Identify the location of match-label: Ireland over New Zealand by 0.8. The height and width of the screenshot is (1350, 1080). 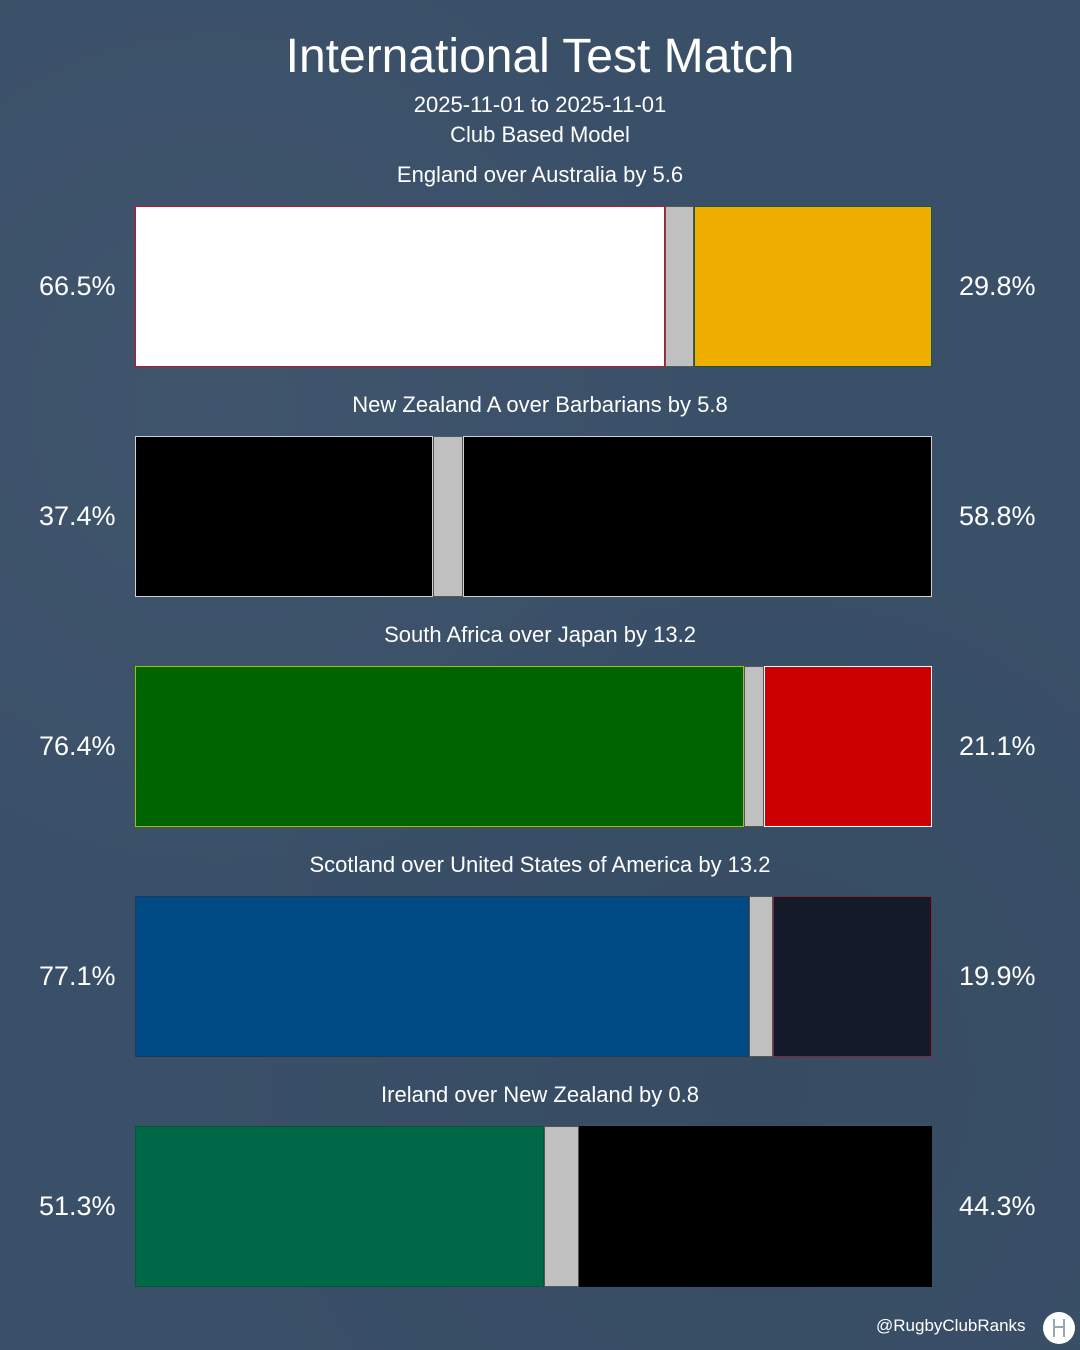
(540, 1094).